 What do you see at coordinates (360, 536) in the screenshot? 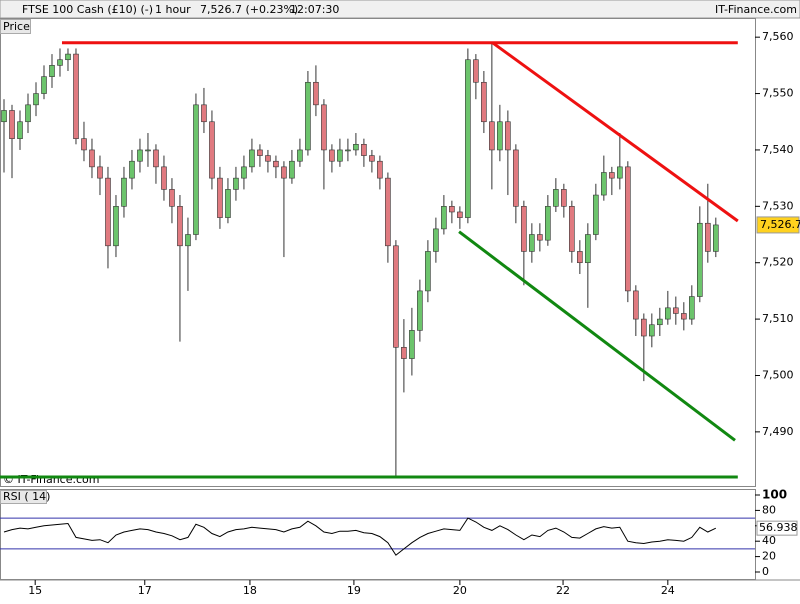
I see `rsi-line` at bounding box center [360, 536].